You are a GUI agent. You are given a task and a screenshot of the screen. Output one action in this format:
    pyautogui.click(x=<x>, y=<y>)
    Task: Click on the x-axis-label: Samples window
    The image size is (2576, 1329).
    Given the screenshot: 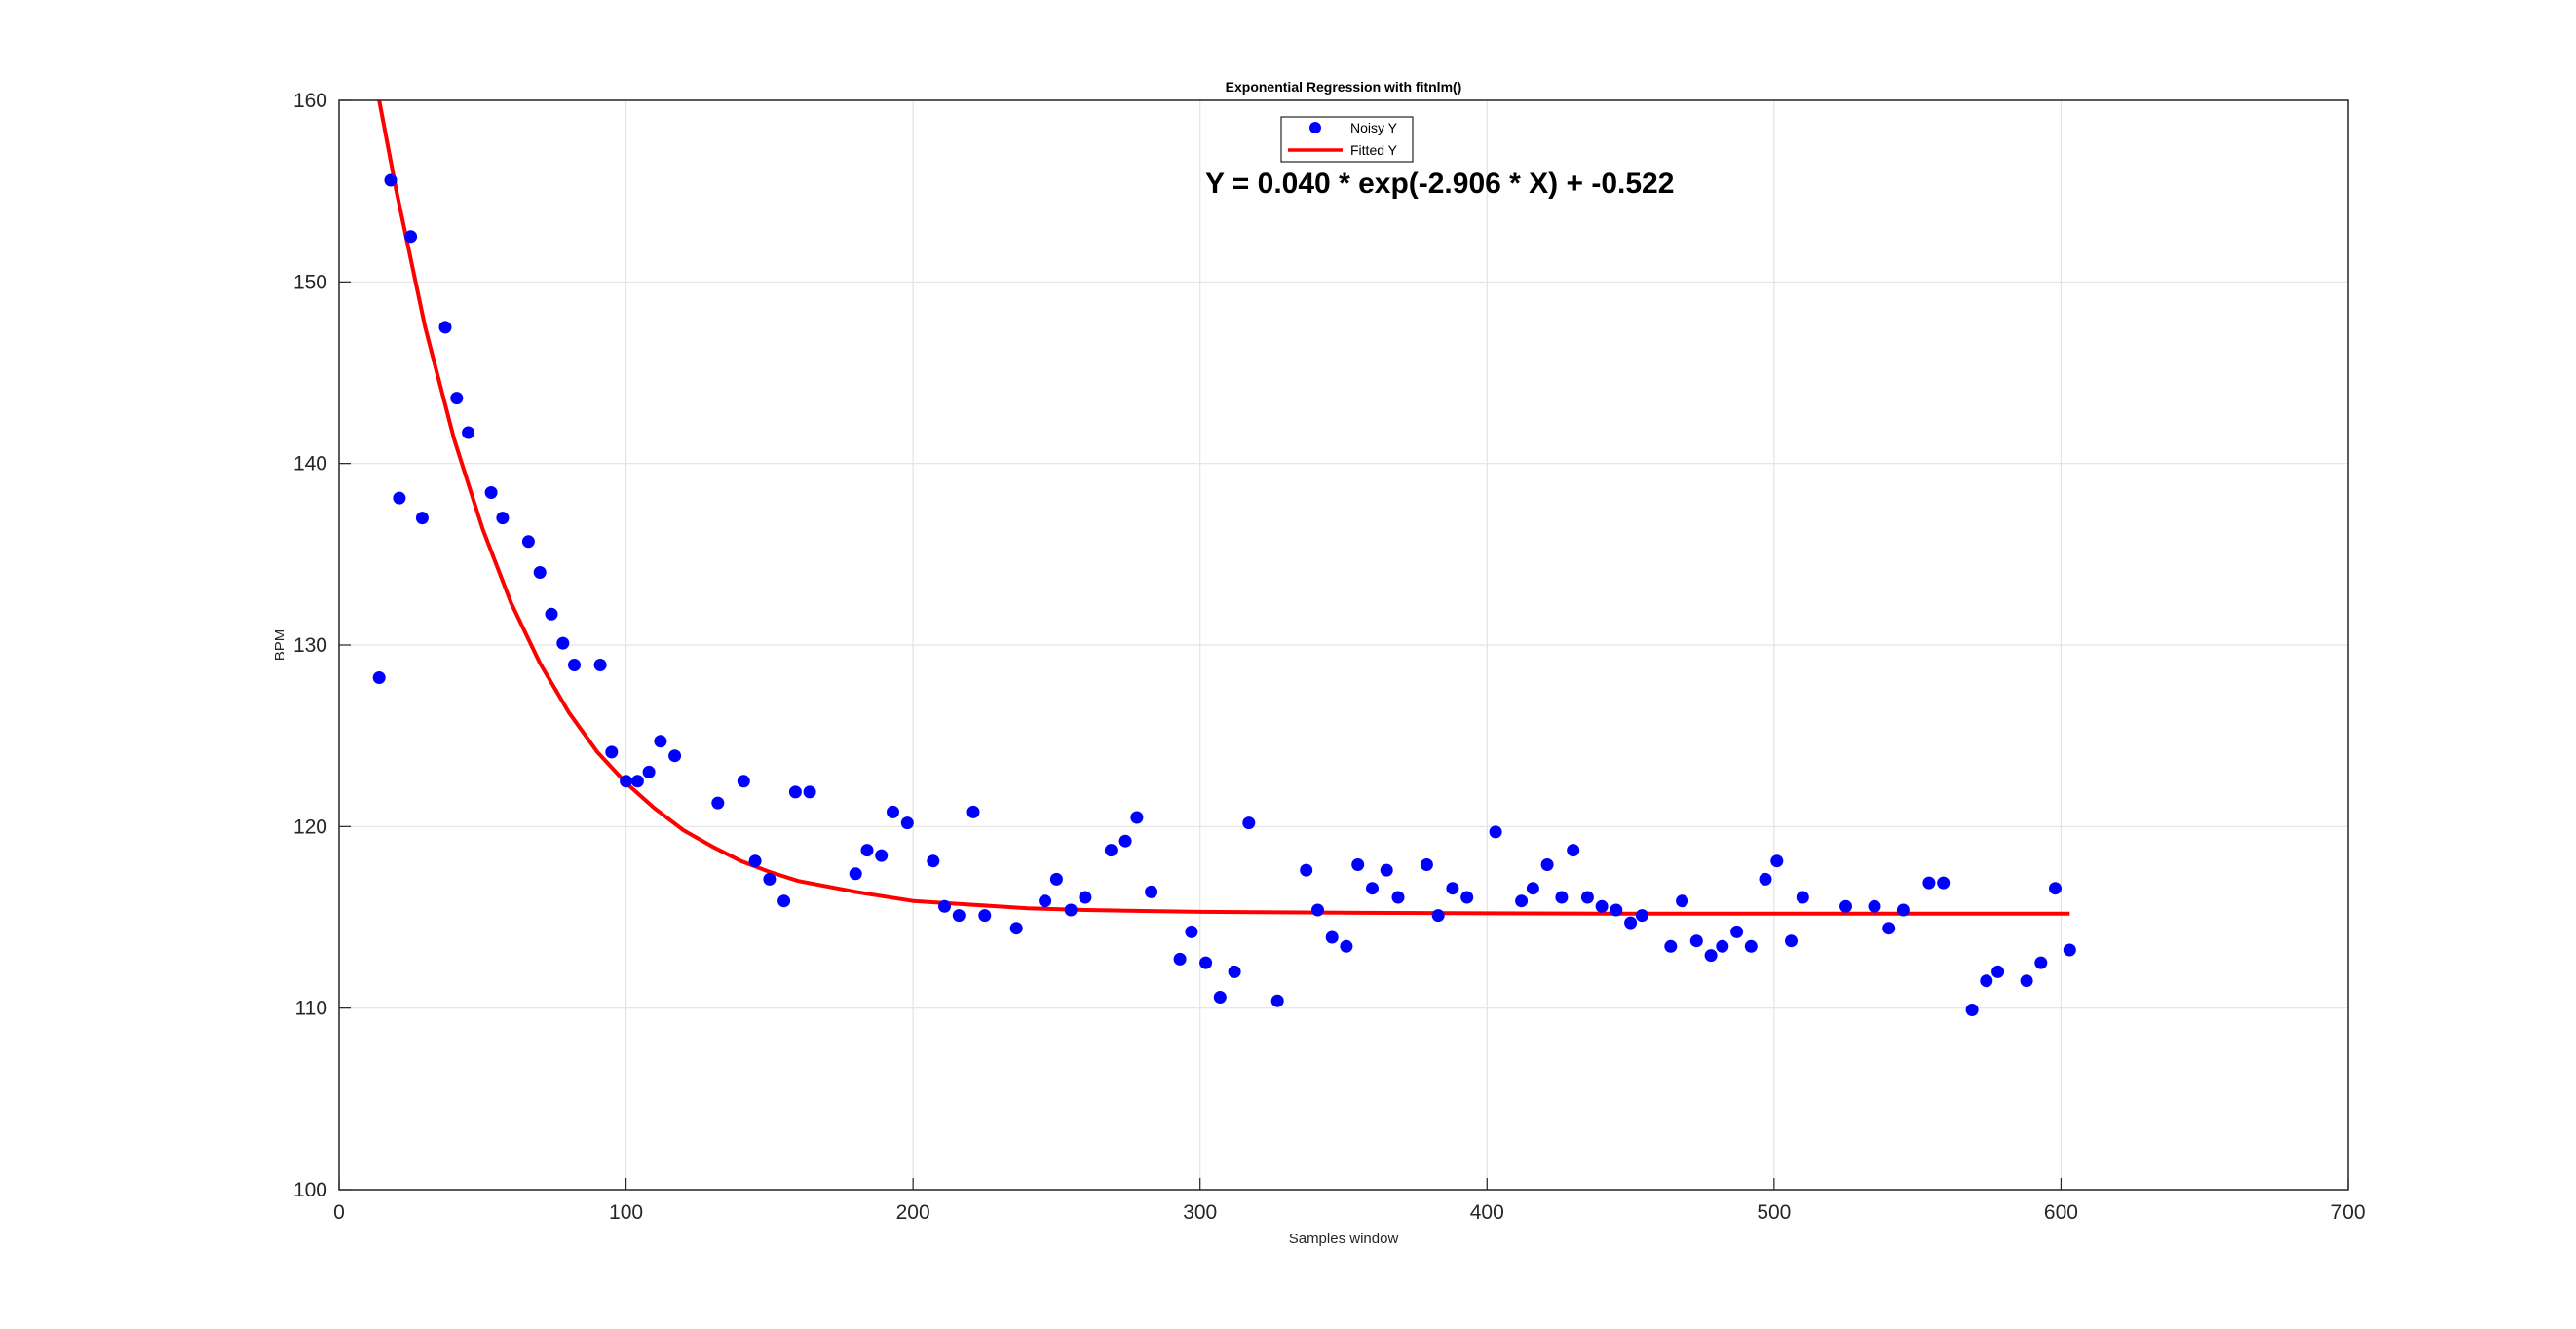 What is the action you would take?
    pyautogui.click(x=1344, y=1239)
    